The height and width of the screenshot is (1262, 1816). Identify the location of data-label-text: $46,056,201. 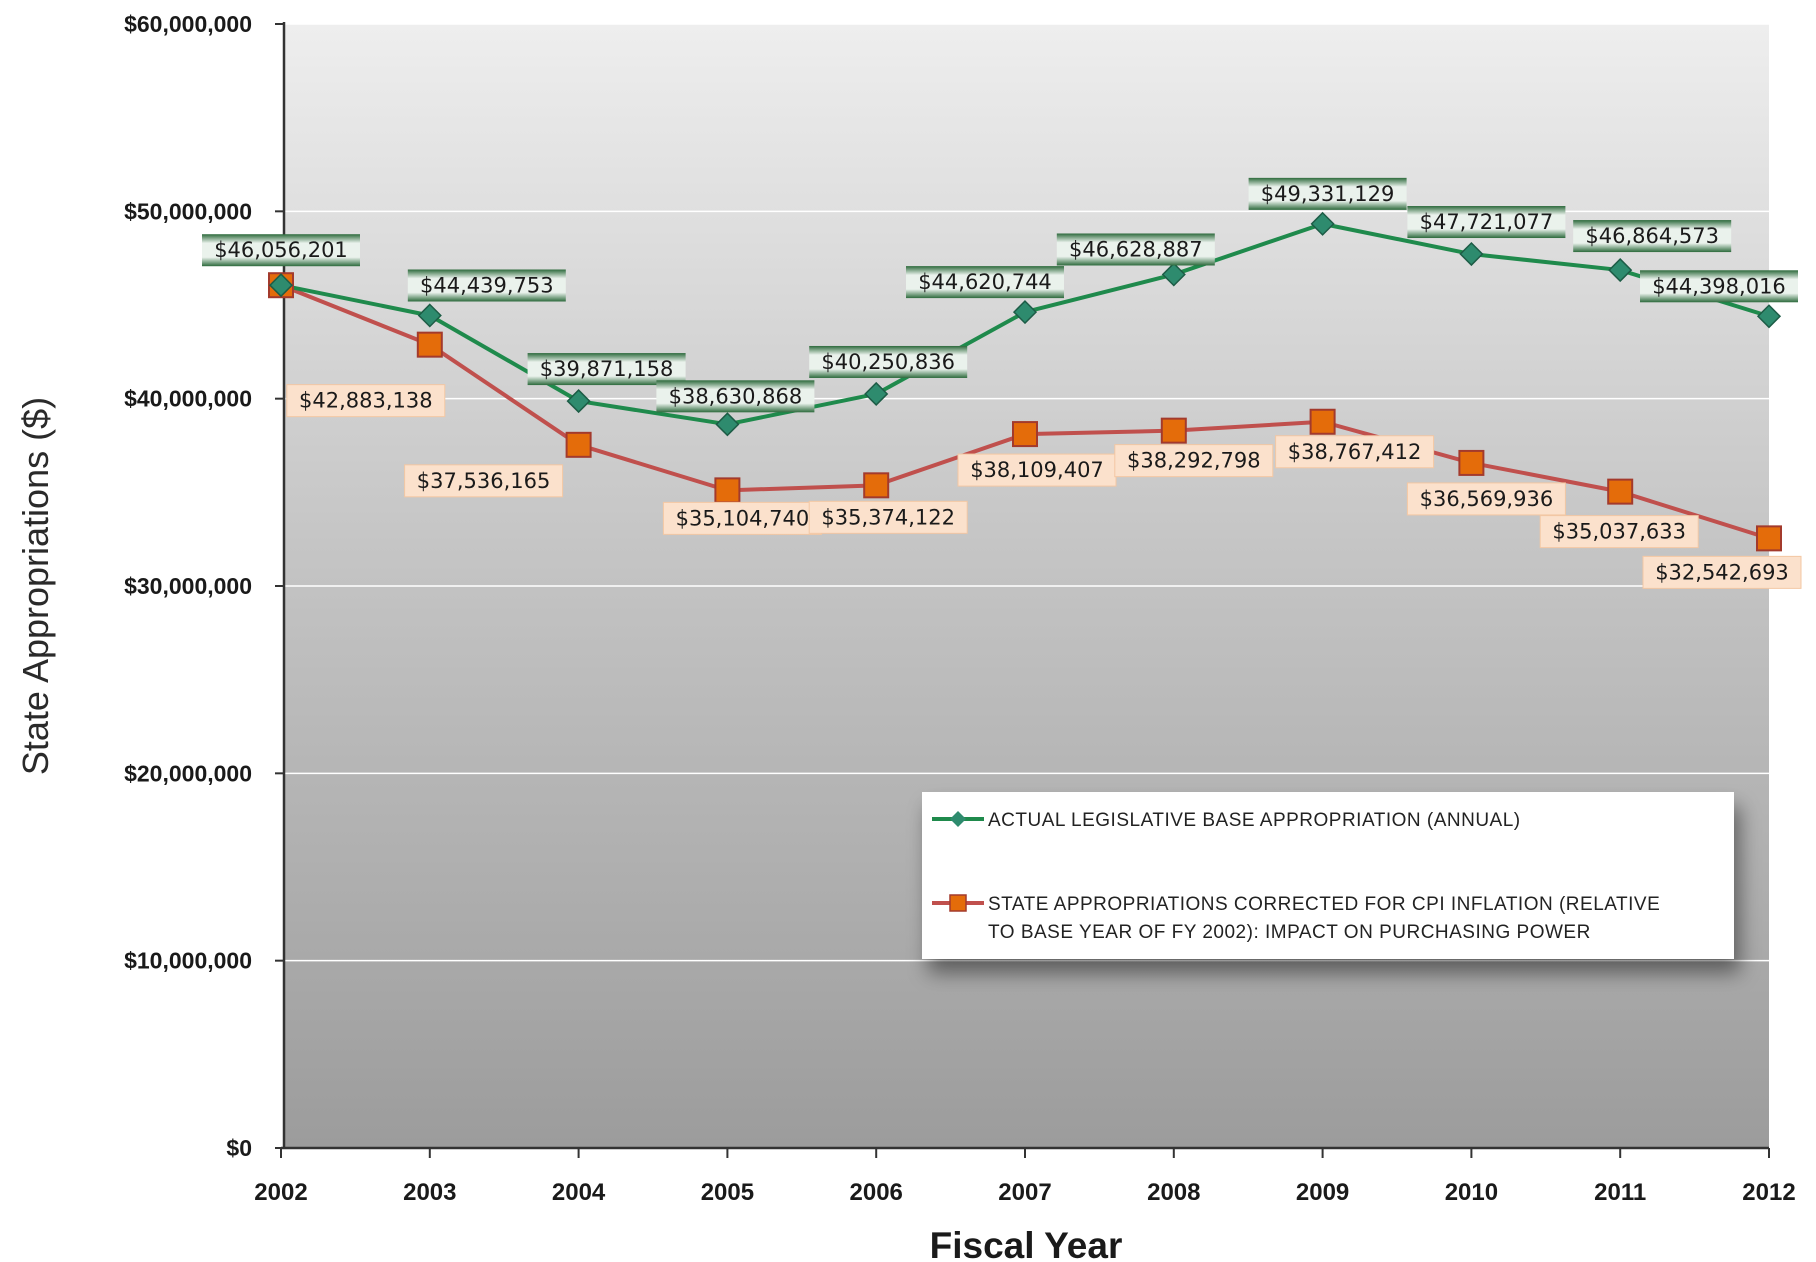
(281, 250).